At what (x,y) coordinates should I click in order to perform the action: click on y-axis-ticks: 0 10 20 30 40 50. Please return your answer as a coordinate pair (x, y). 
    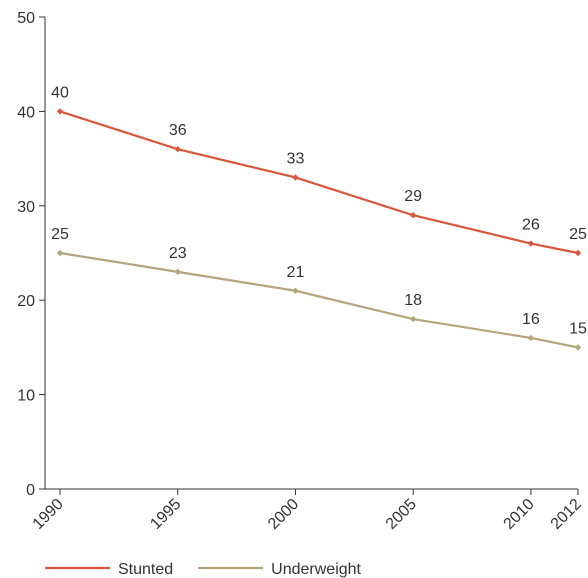
    Looking at the image, I should click on (31, 254).